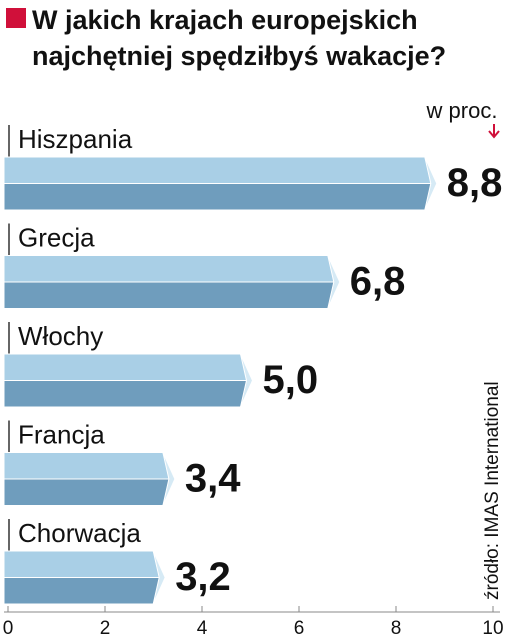  Describe the element at coordinates (299, 628) in the screenshot. I see `x-tick-label: 6` at that location.